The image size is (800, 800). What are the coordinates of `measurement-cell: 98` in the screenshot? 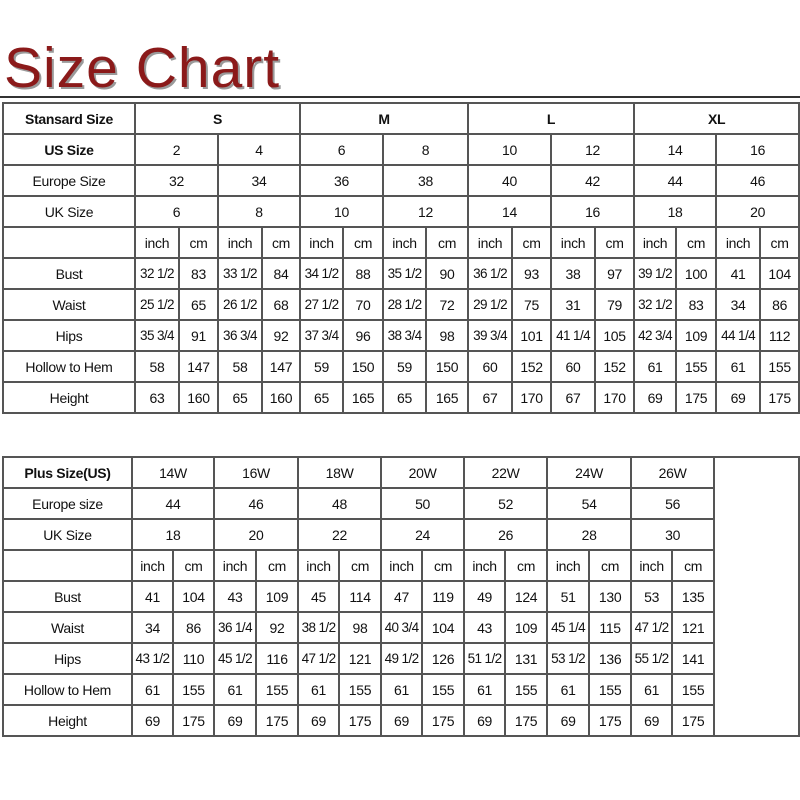 It's located at (360, 627).